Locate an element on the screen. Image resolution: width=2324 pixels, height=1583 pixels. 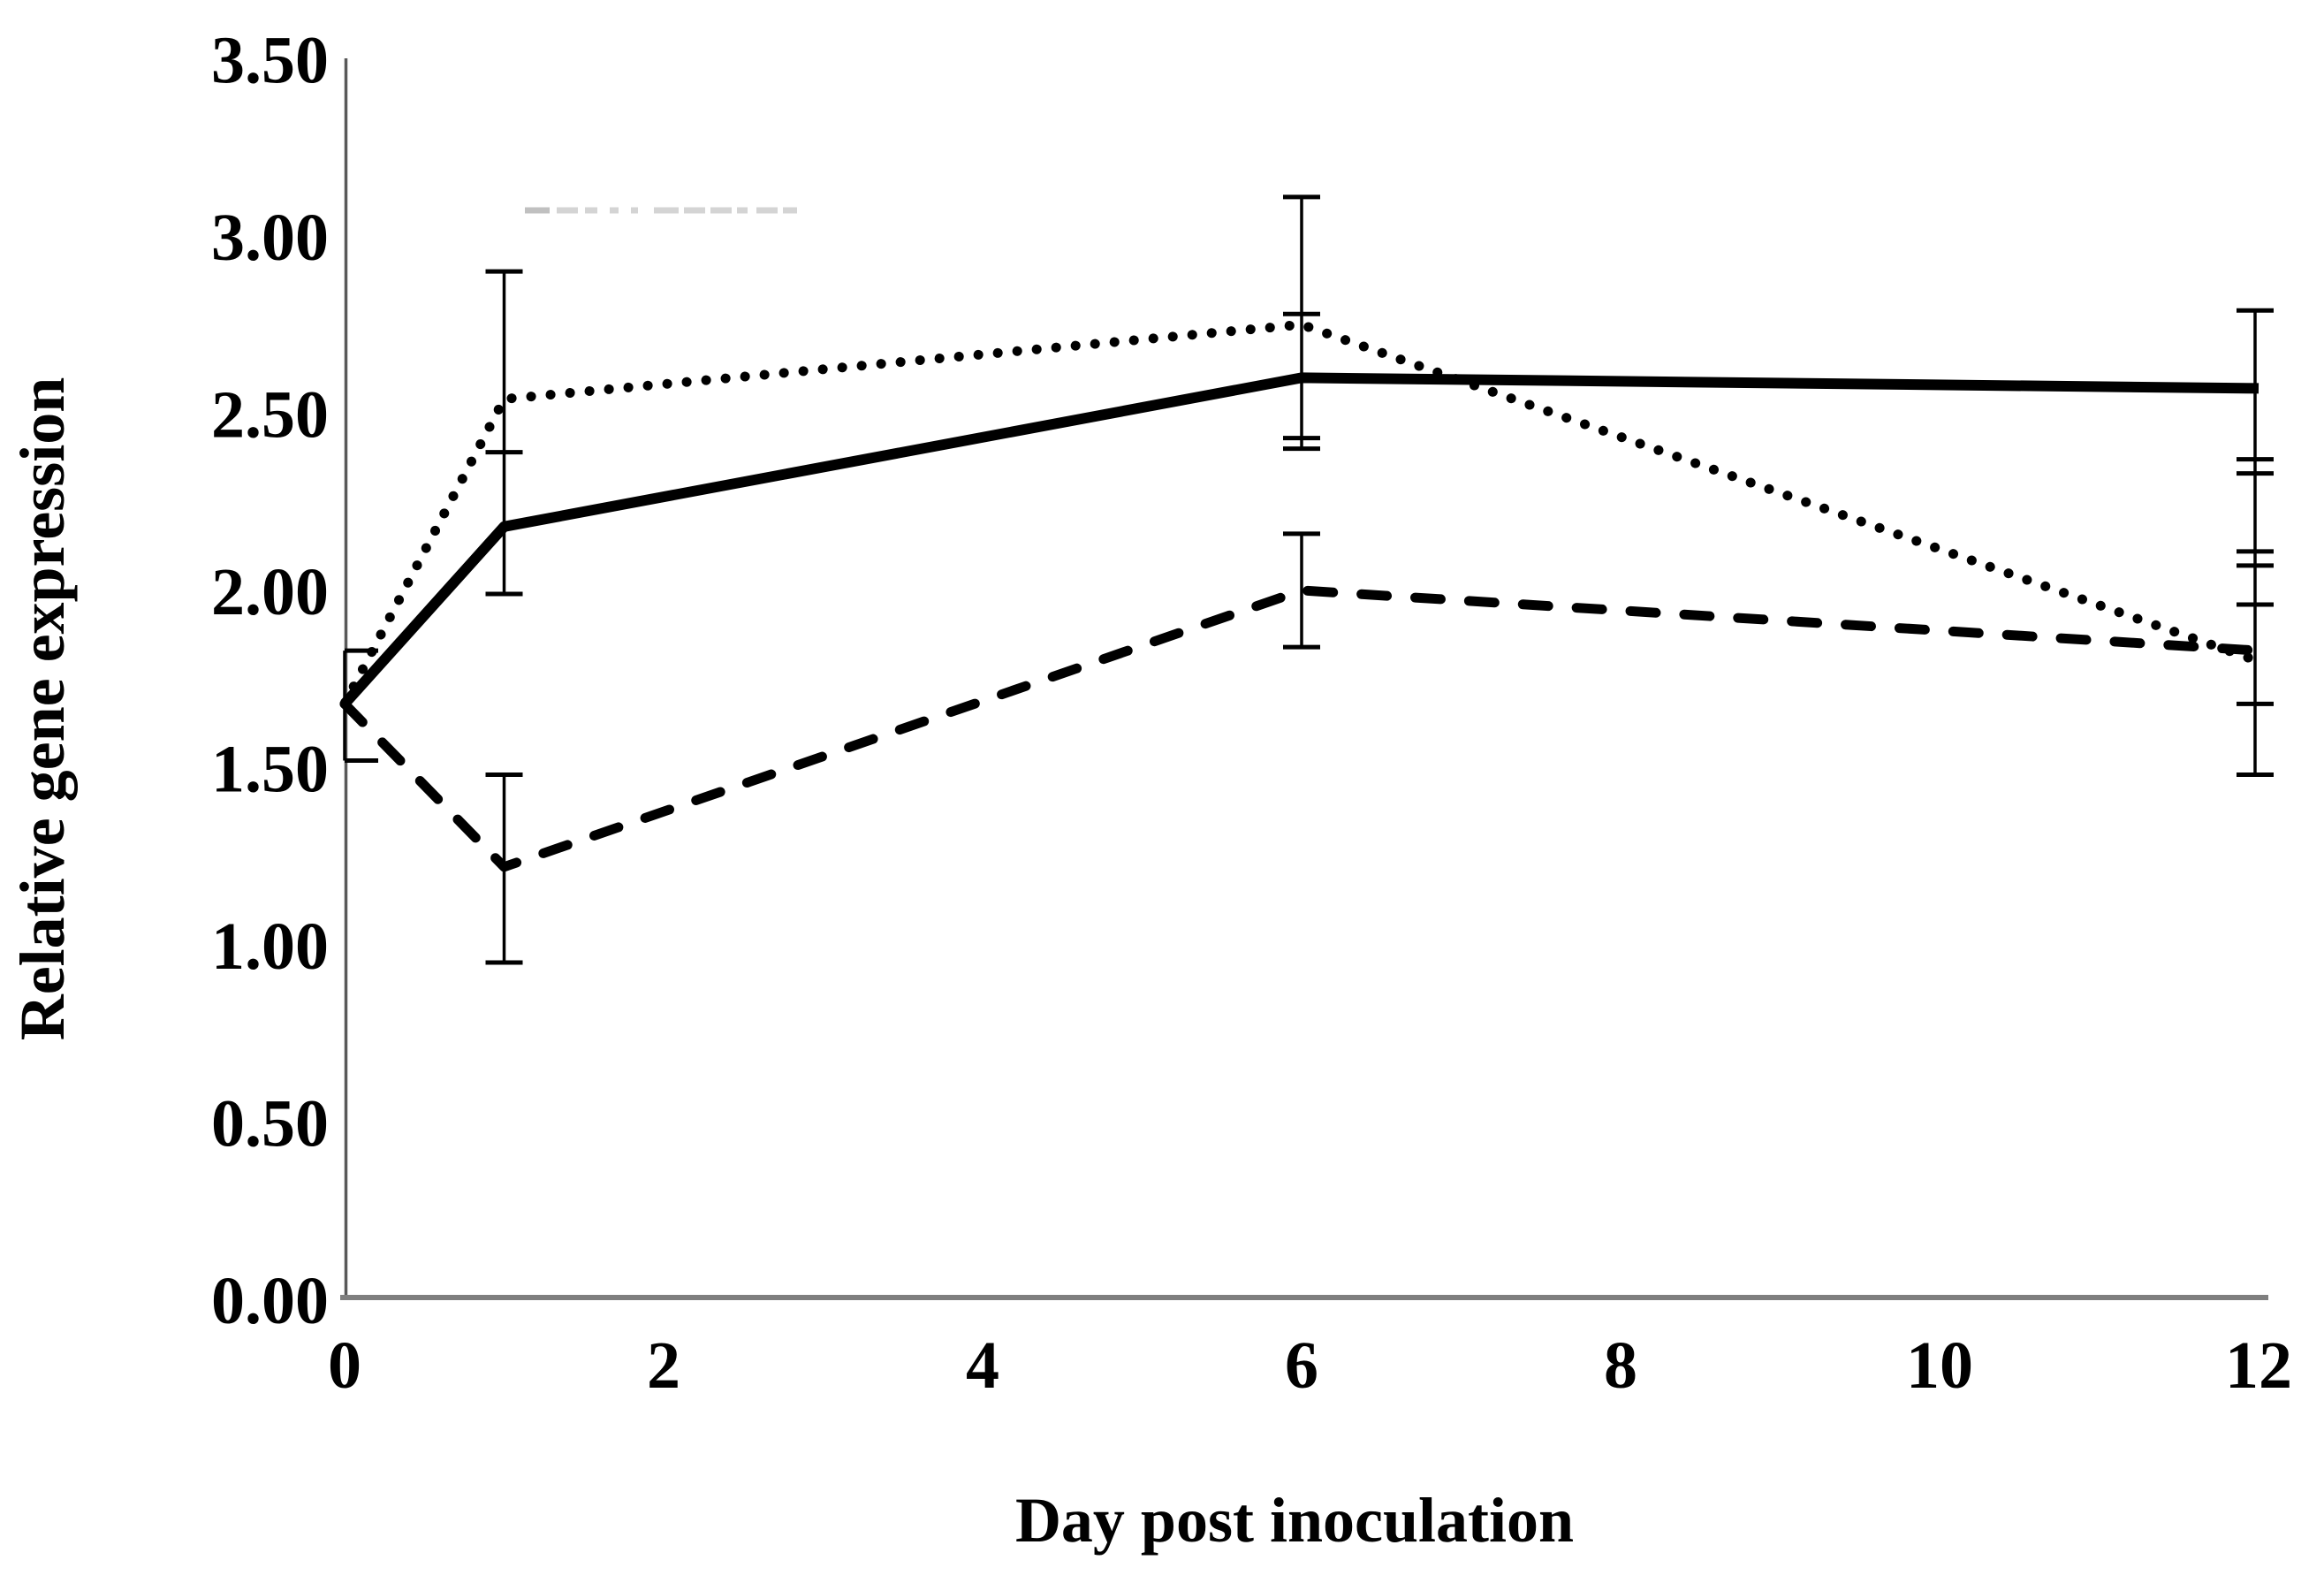
y-tick-label: 1.00 is located at coordinates (270, 946).